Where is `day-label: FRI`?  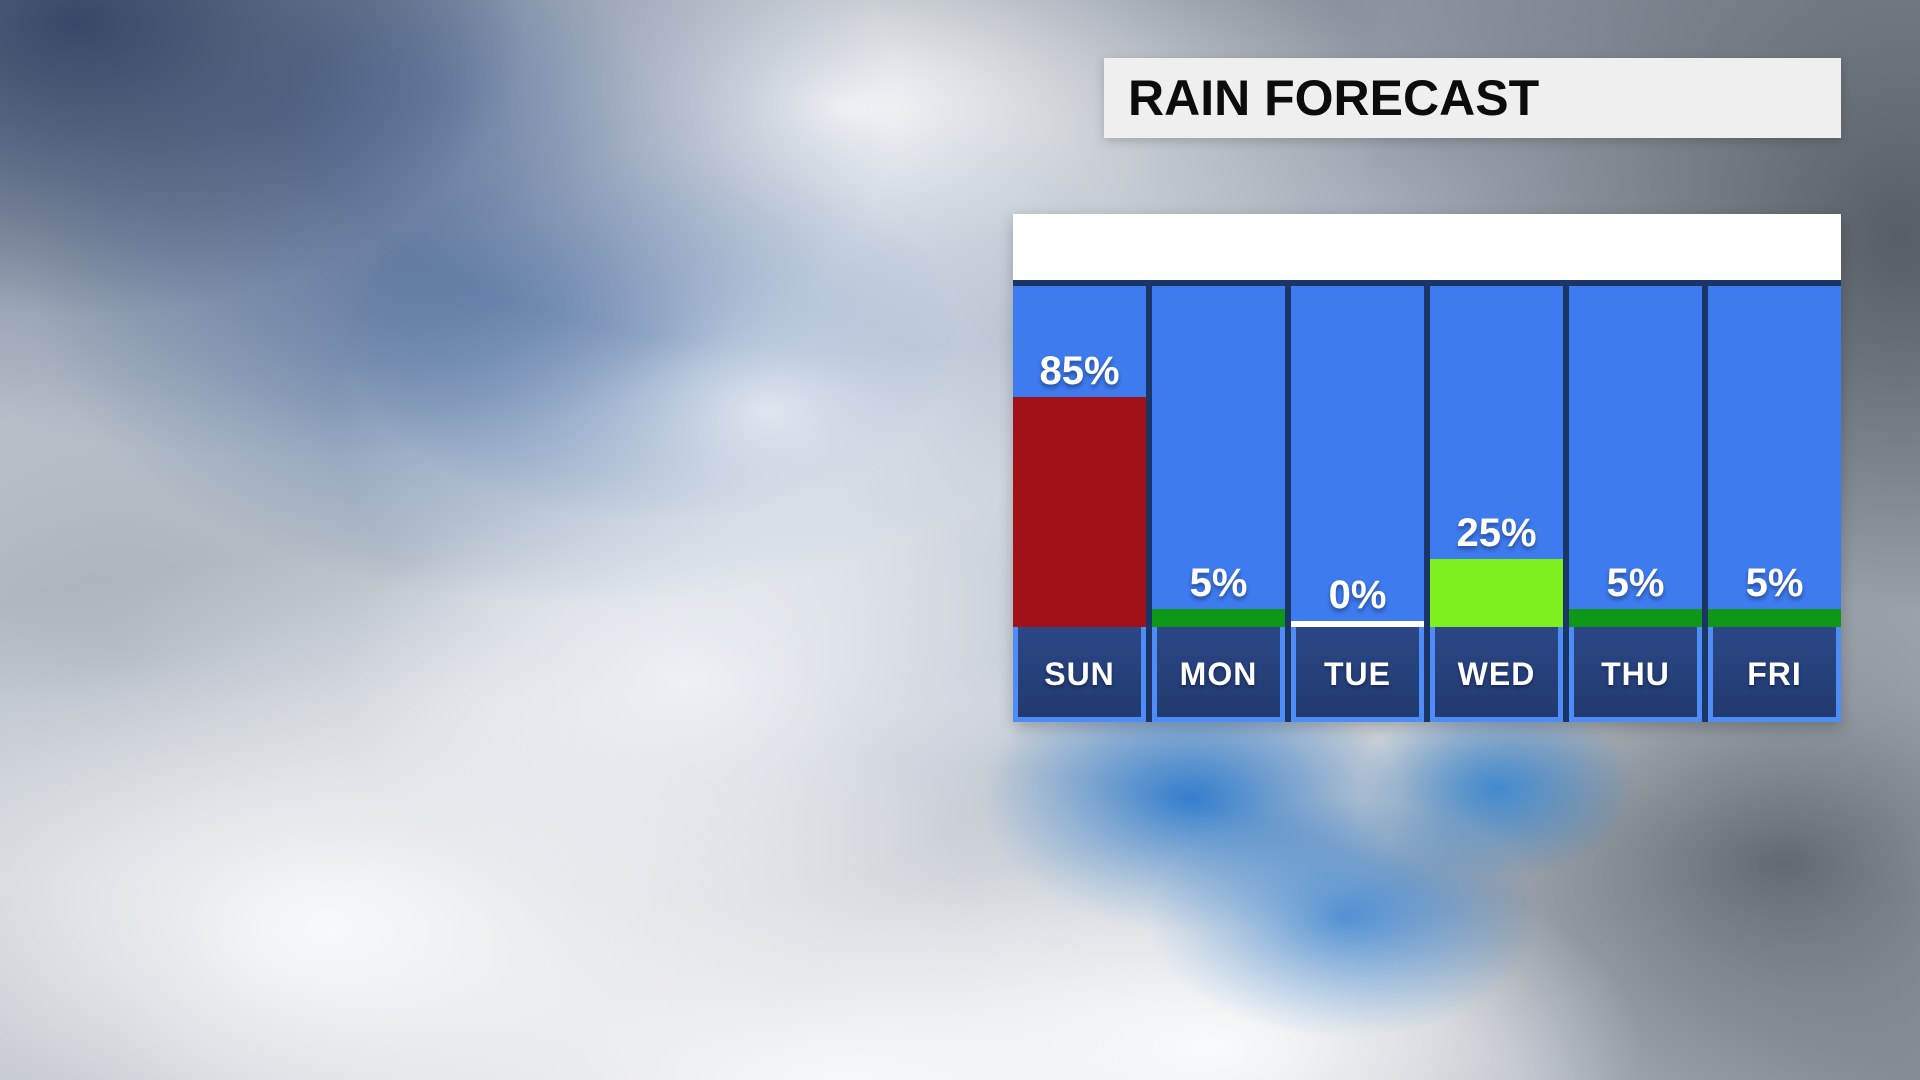
day-label: FRI is located at coordinates (1774, 673).